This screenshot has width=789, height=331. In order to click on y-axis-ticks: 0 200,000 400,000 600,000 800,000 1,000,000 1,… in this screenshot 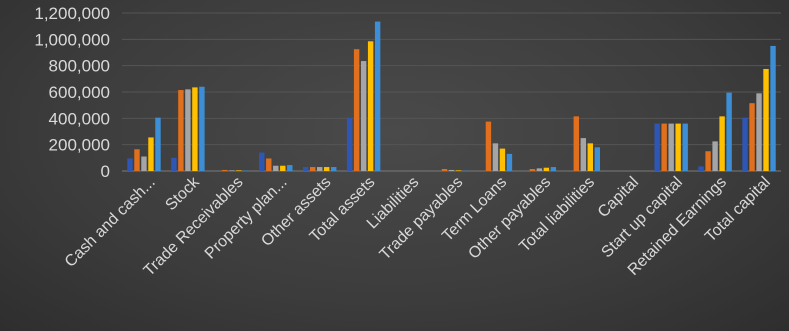, I will do `click(72, 92)`.